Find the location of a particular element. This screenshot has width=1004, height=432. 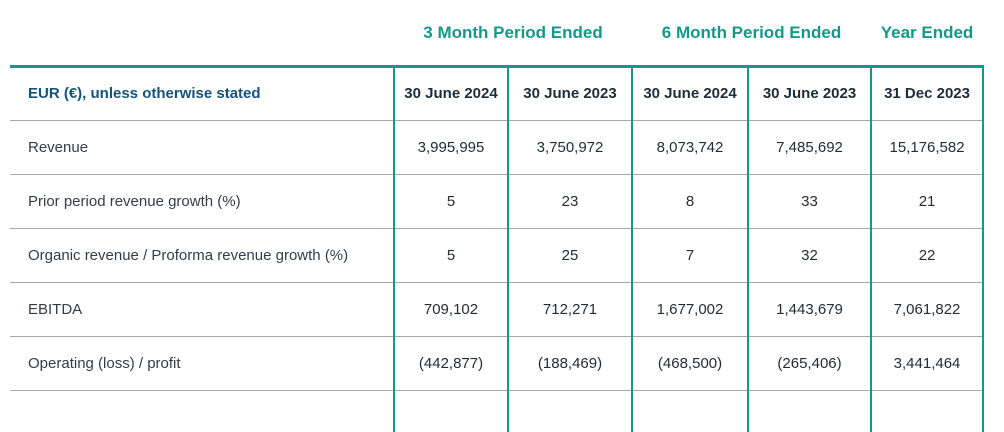

group-header-6-month: 6 Month Period Ended is located at coordinates (751, 33).